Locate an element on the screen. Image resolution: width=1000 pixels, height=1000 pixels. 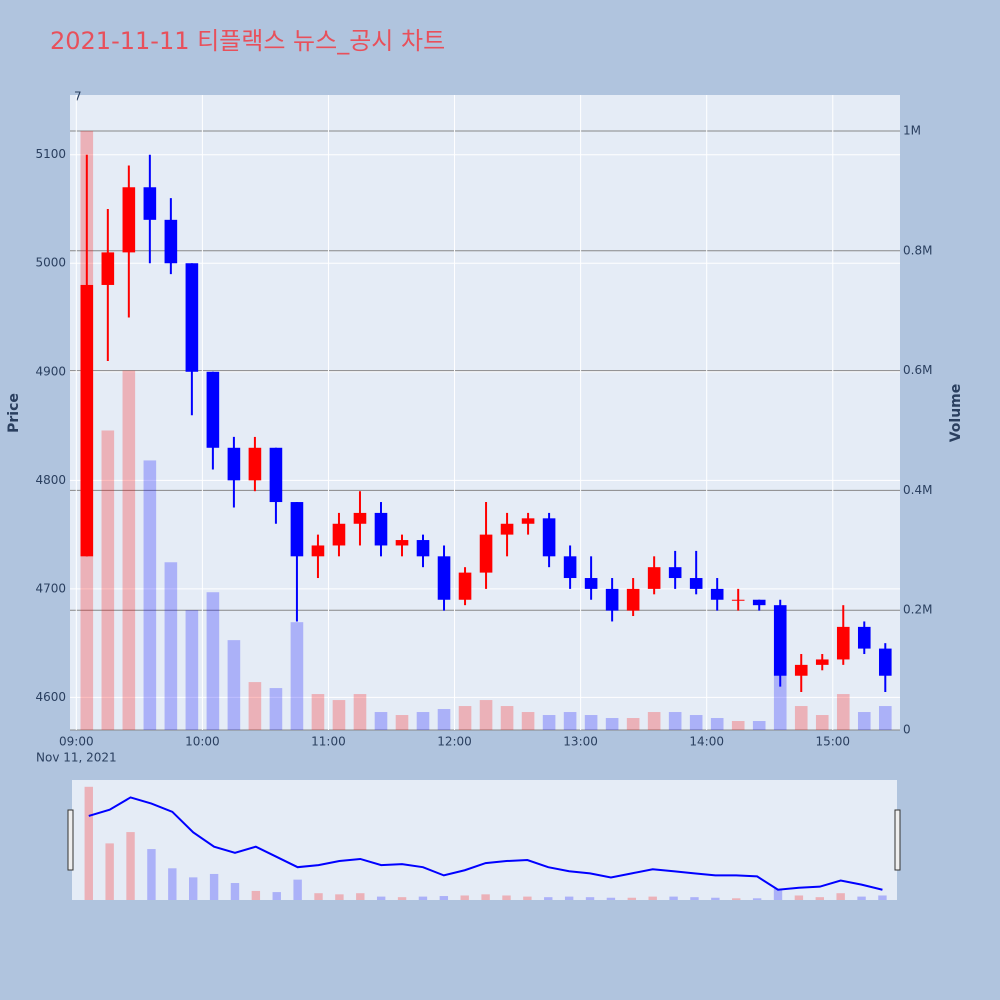
y-tick-label: 5100 is located at coordinates (50, 154).